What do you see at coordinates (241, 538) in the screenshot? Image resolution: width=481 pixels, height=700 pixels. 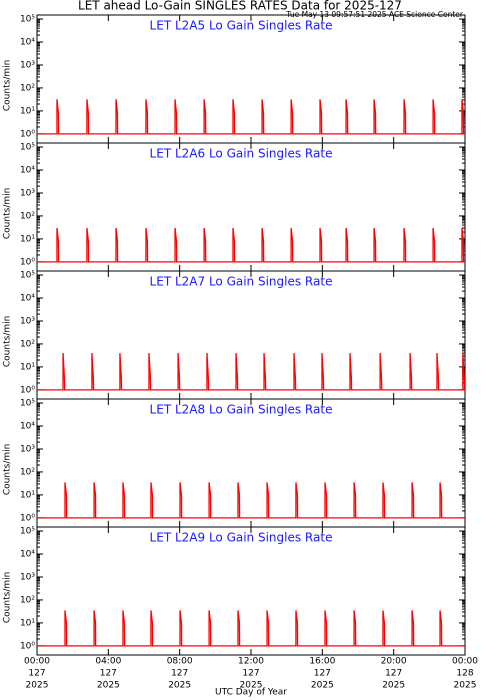 I see `panel-title: LET L2A9 Lo Gain Singles Rate` at bounding box center [241, 538].